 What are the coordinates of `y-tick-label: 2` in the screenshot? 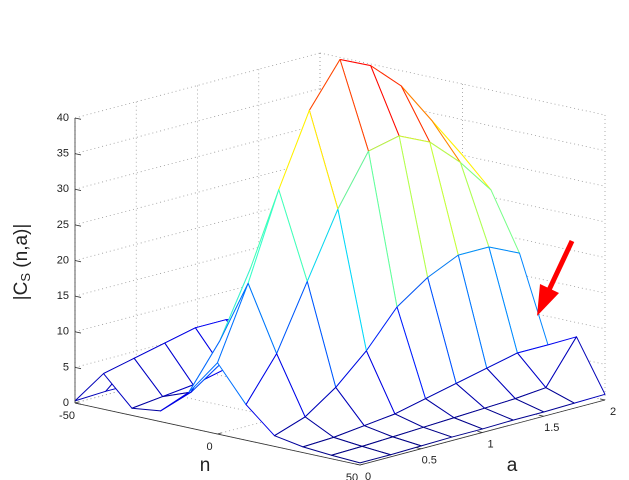 It's located at (613, 412).